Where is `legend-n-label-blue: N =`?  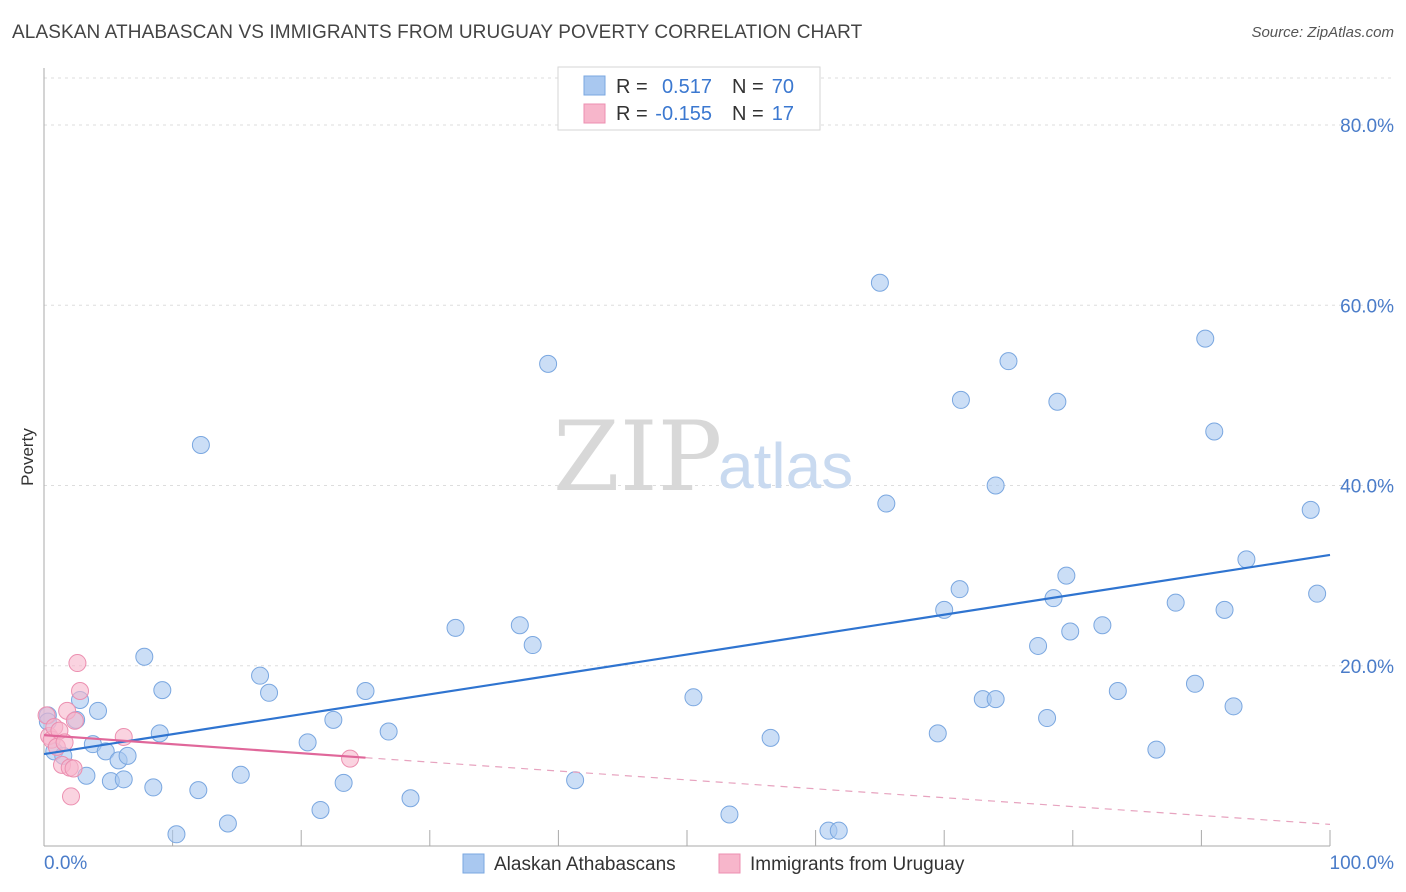
legend-n-label-blue: N = is located at coordinates (748, 87).